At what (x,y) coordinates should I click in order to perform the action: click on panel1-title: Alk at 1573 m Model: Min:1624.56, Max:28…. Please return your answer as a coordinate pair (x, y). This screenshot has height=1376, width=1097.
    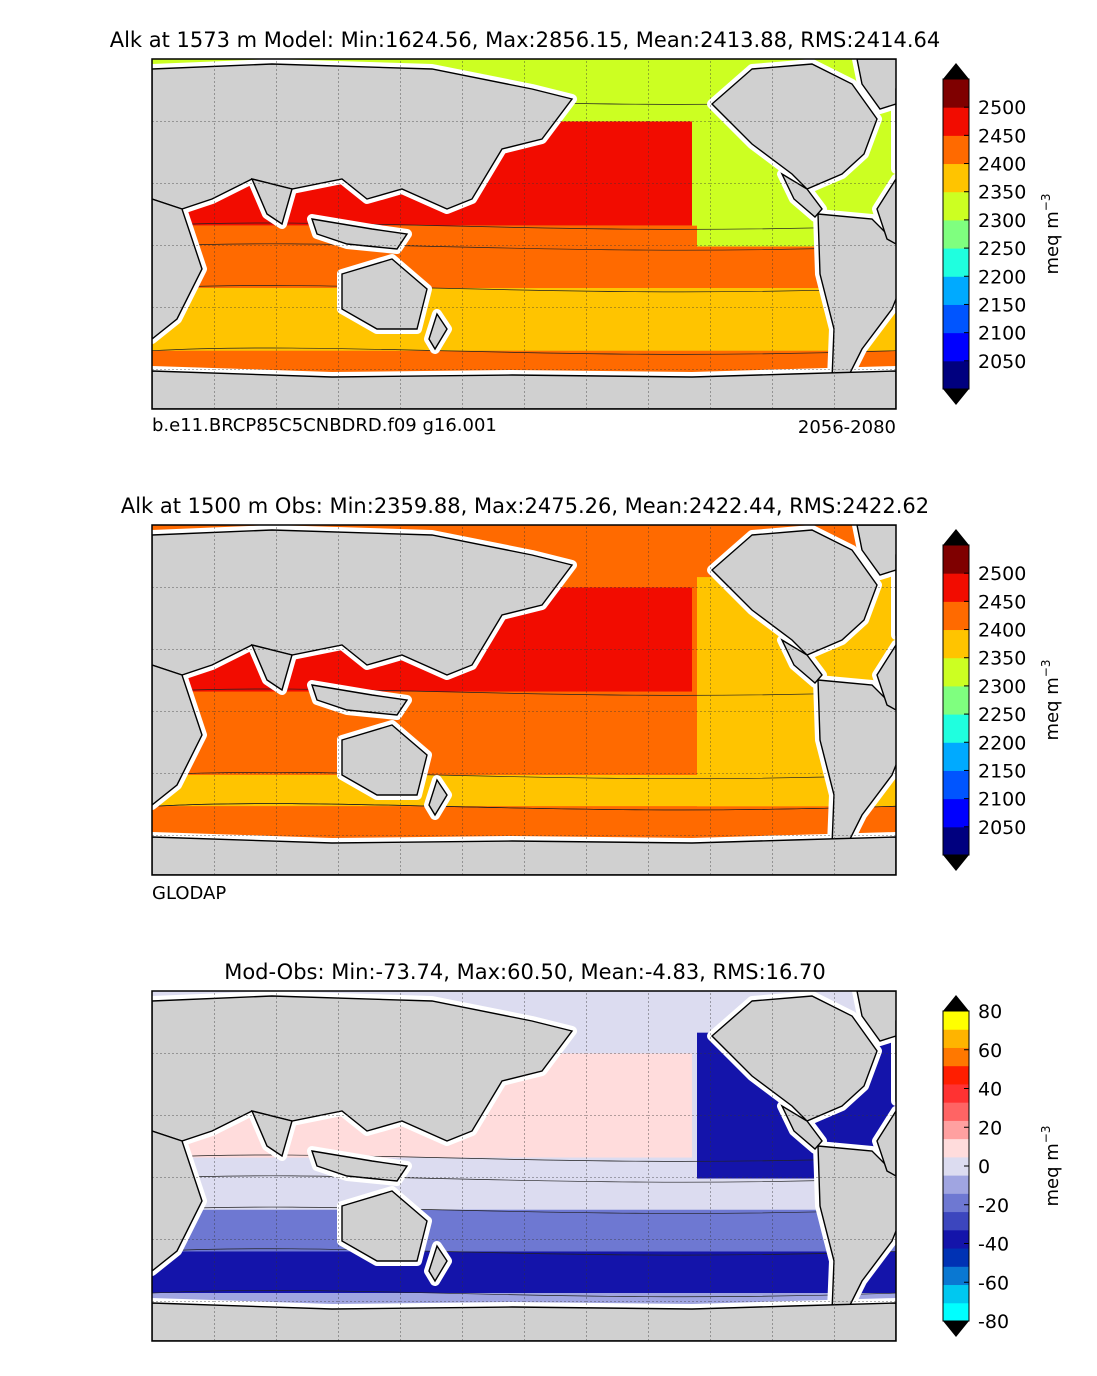
    Looking at the image, I should click on (525, 40).